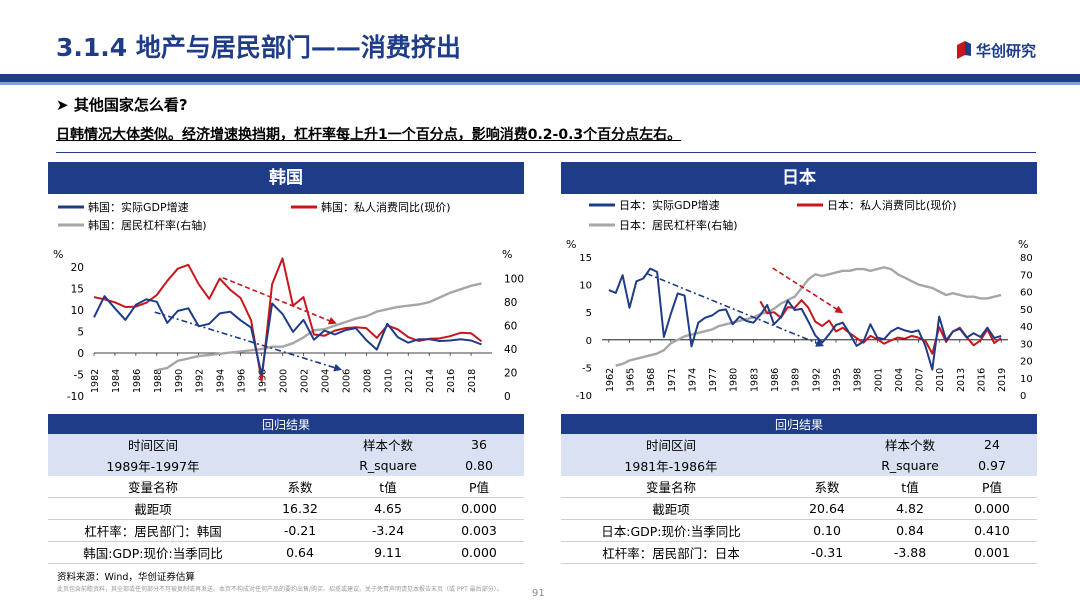  What do you see at coordinates (671, 508) in the screenshot?
I see `table-cell: 截距项` at bounding box center [671, 508].